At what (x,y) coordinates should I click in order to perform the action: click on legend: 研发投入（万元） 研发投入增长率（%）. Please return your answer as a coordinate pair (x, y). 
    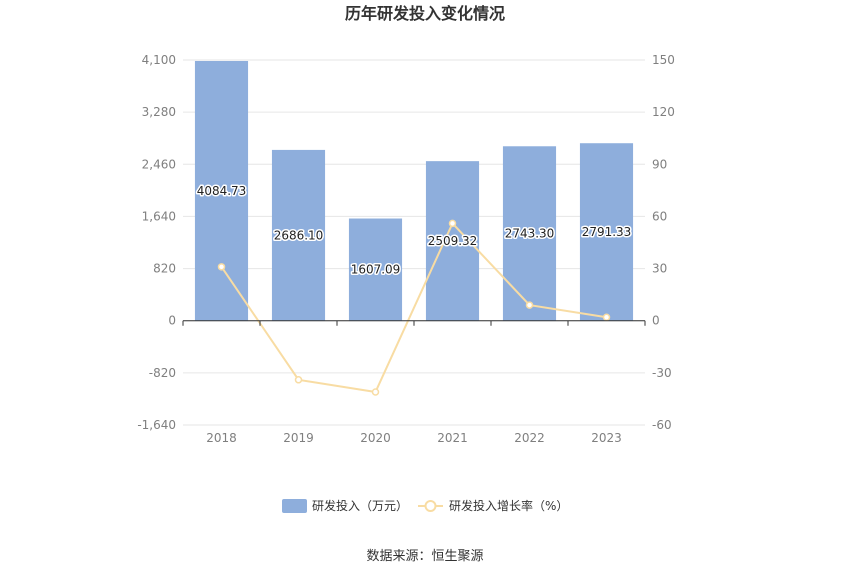
    Looking at the image, I should click on (425, 505).